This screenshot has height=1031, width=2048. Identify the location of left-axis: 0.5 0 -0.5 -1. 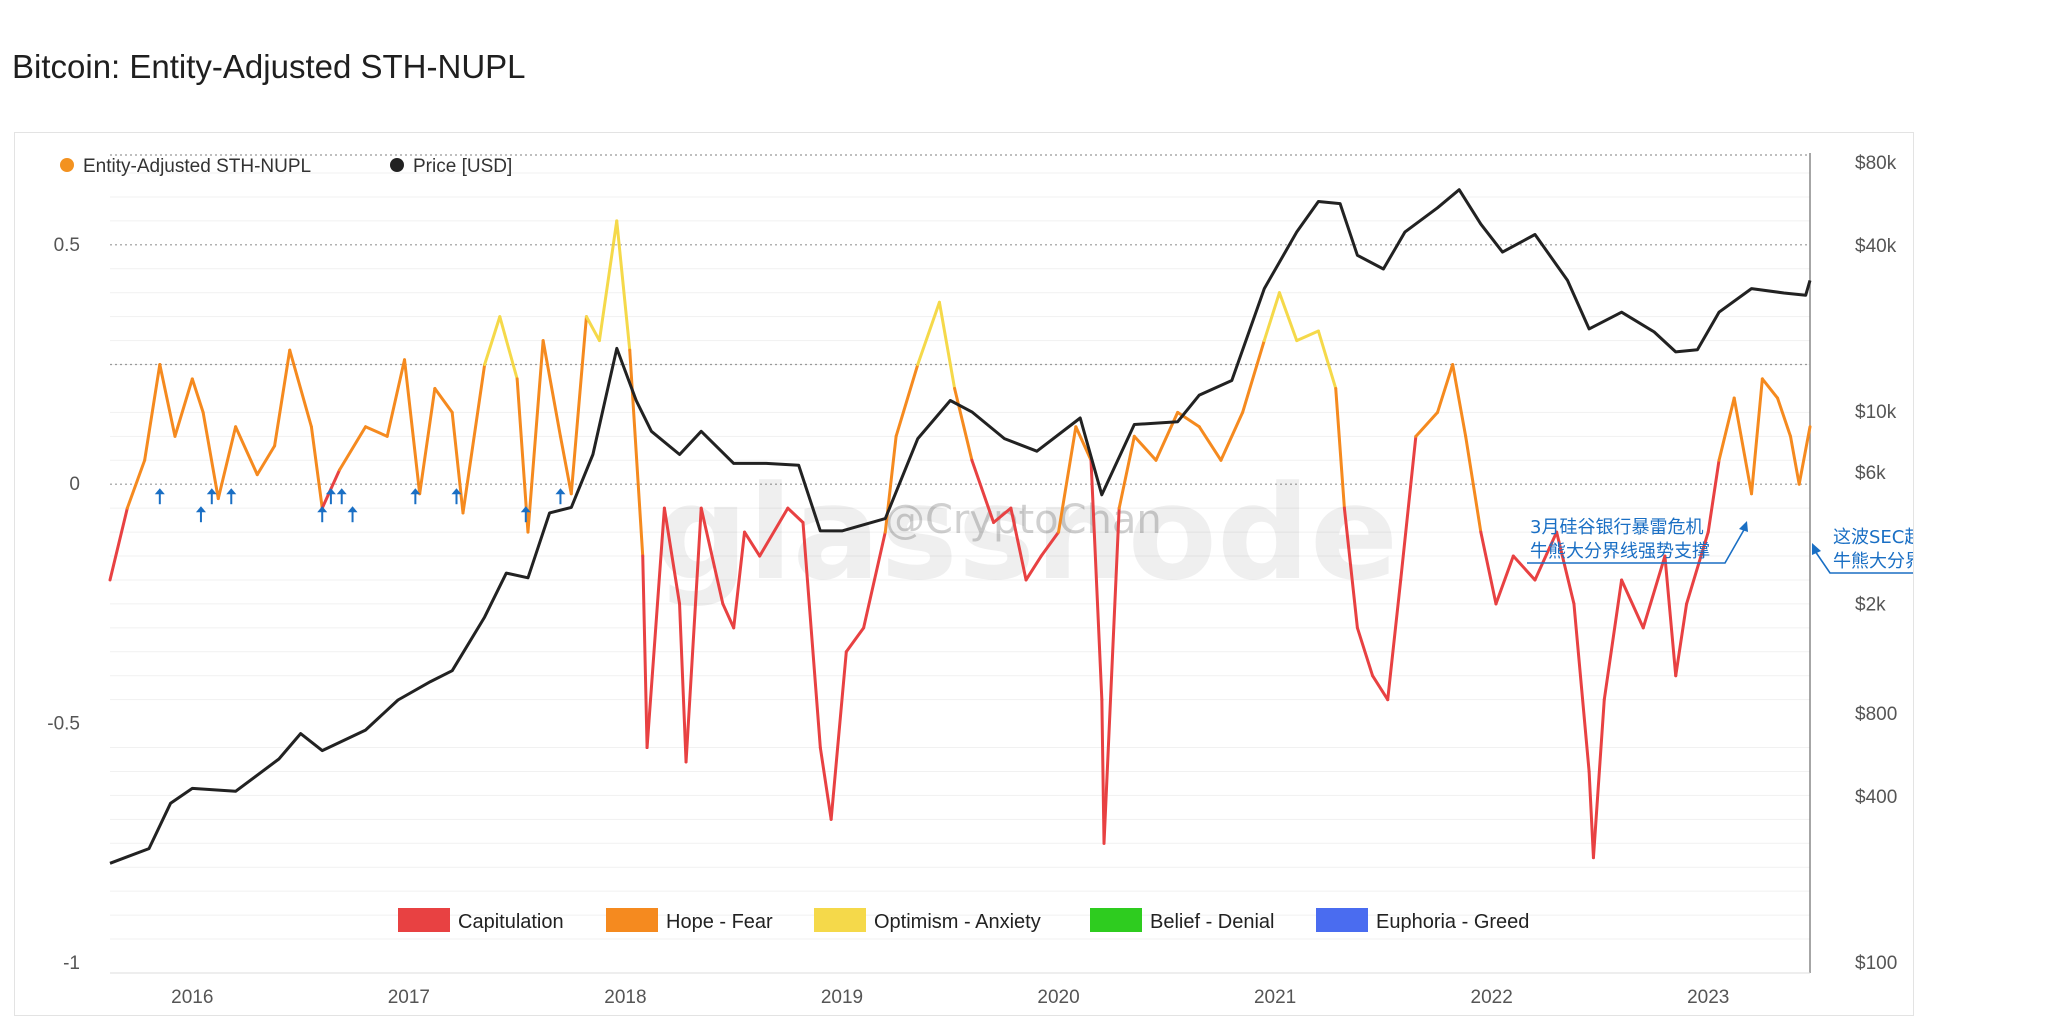
(63, 604).